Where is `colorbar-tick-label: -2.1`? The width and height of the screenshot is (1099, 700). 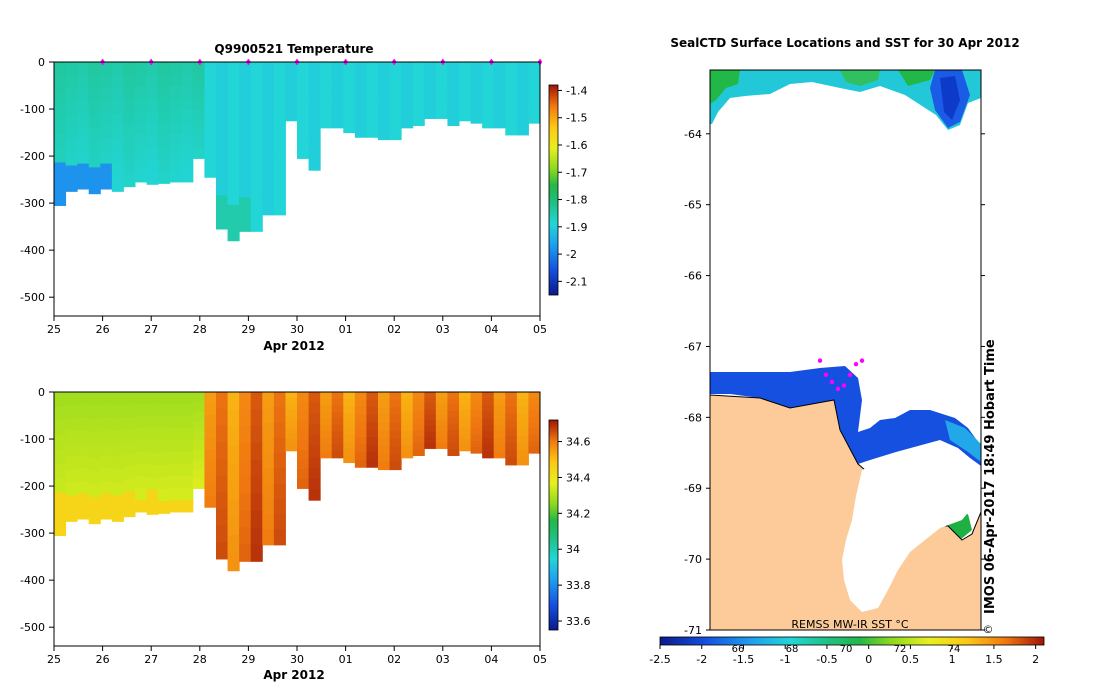
colorbar-tick-label: -2.1 is located at coordinates (576, 281).